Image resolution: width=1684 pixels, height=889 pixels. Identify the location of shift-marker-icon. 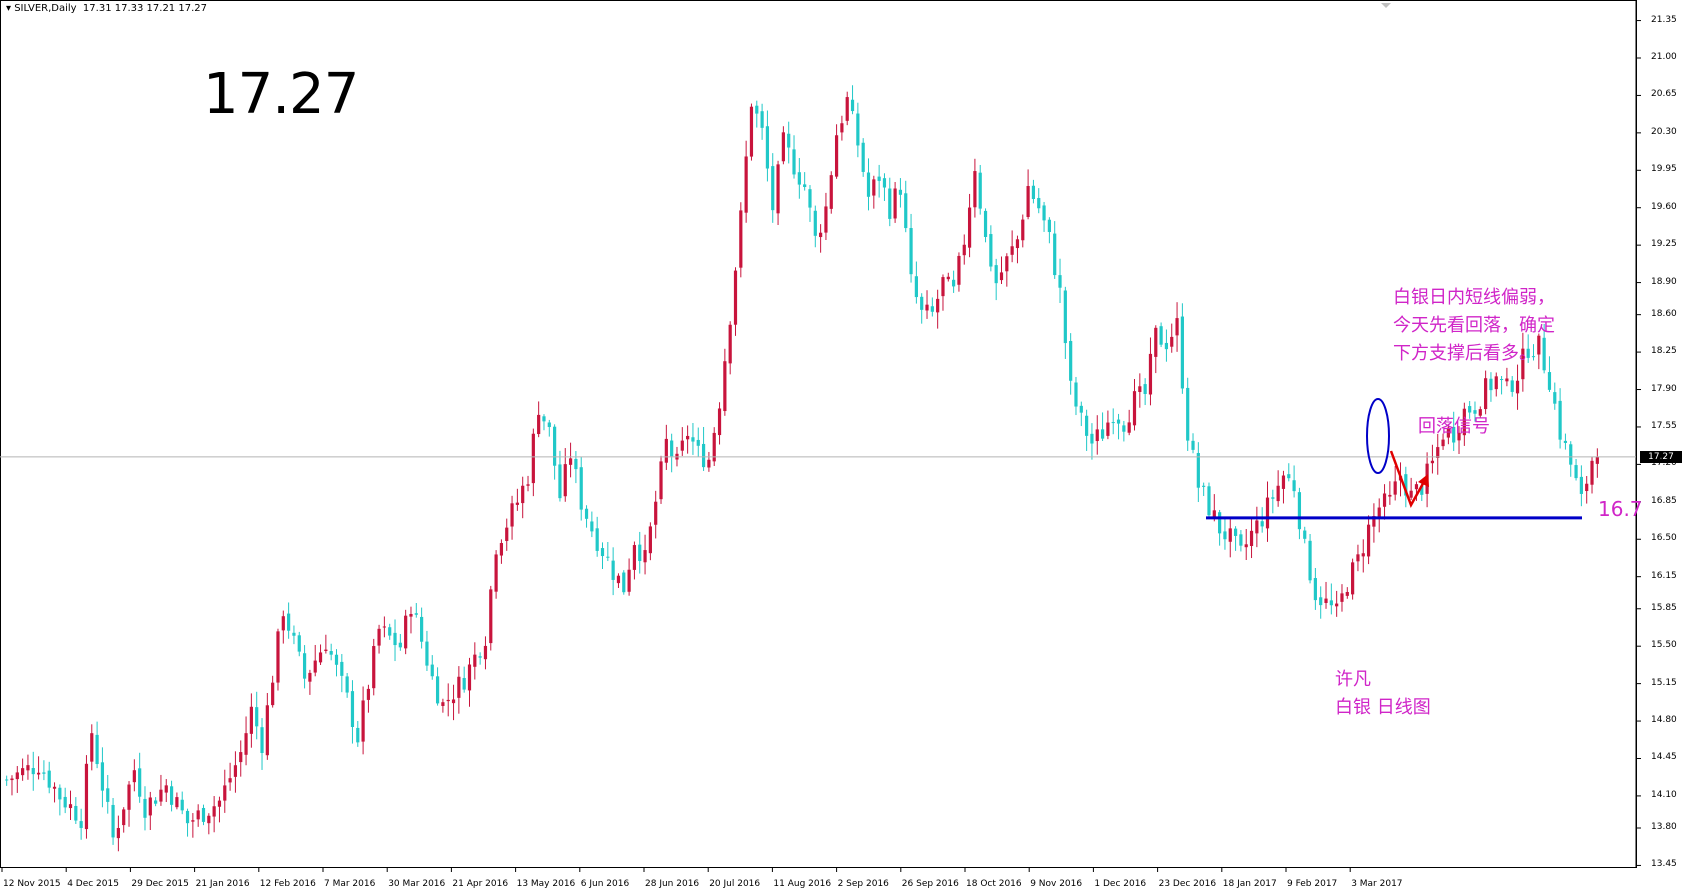
(1386, 5).